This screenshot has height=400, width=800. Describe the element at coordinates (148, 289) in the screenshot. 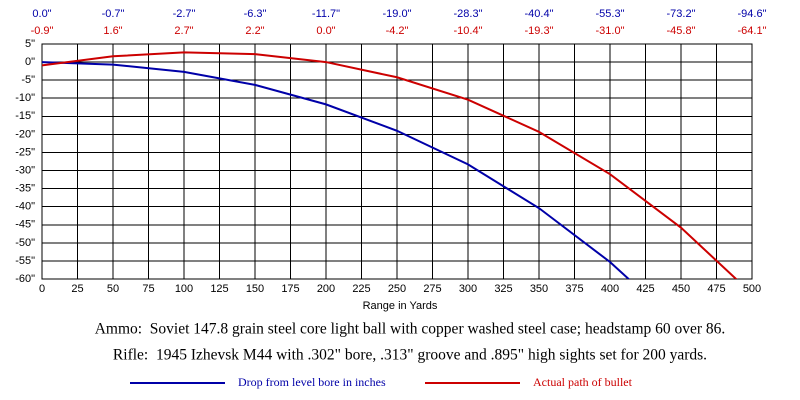

I see `x-tick-label: 75` at that location.